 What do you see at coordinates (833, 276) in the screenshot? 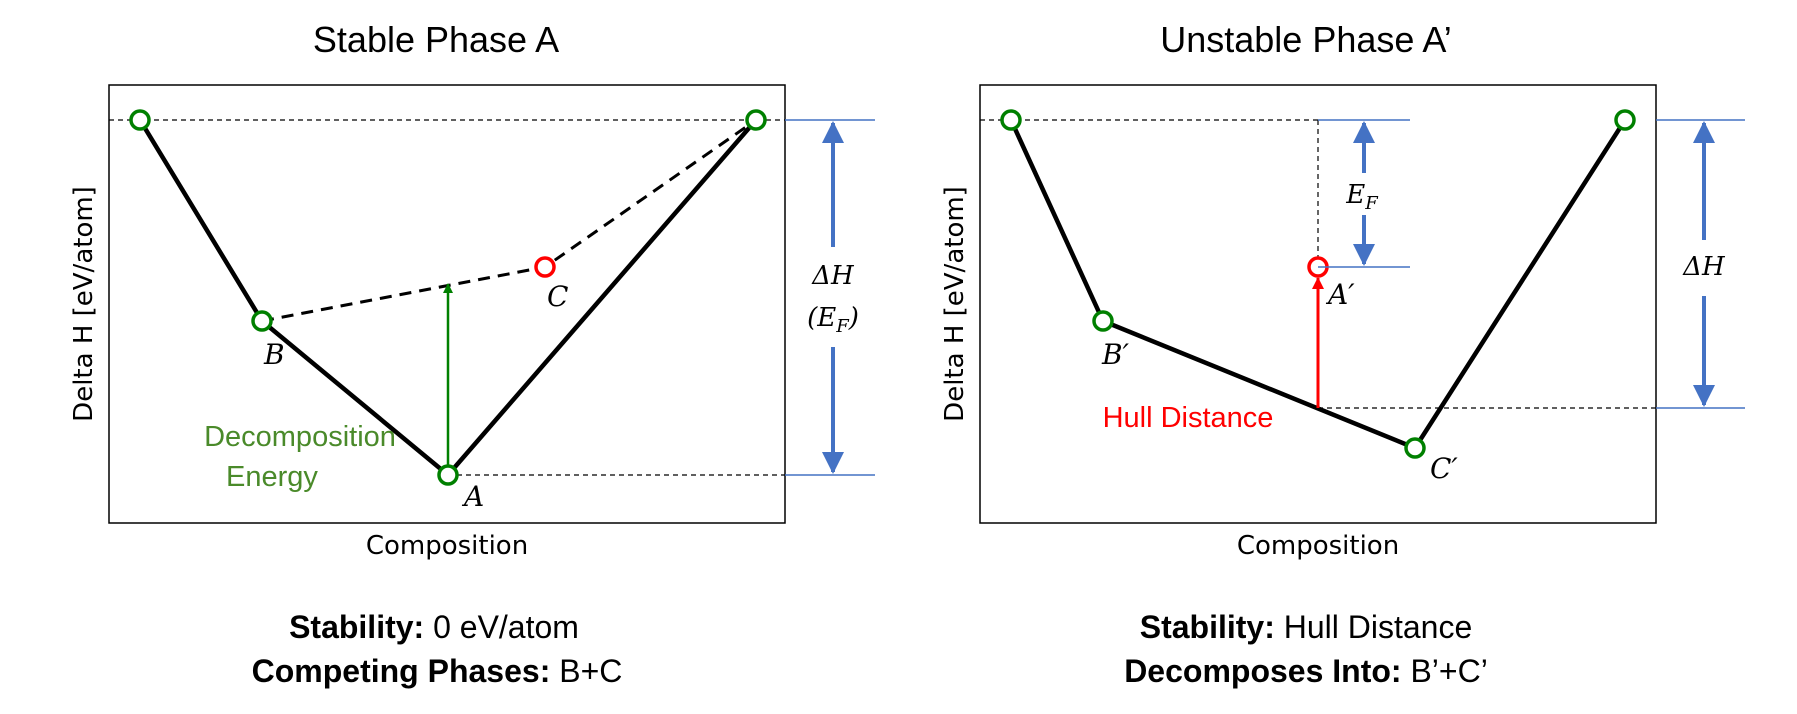
I see `left-delta-h-label: ΔH` at bounding box center [833, 276].